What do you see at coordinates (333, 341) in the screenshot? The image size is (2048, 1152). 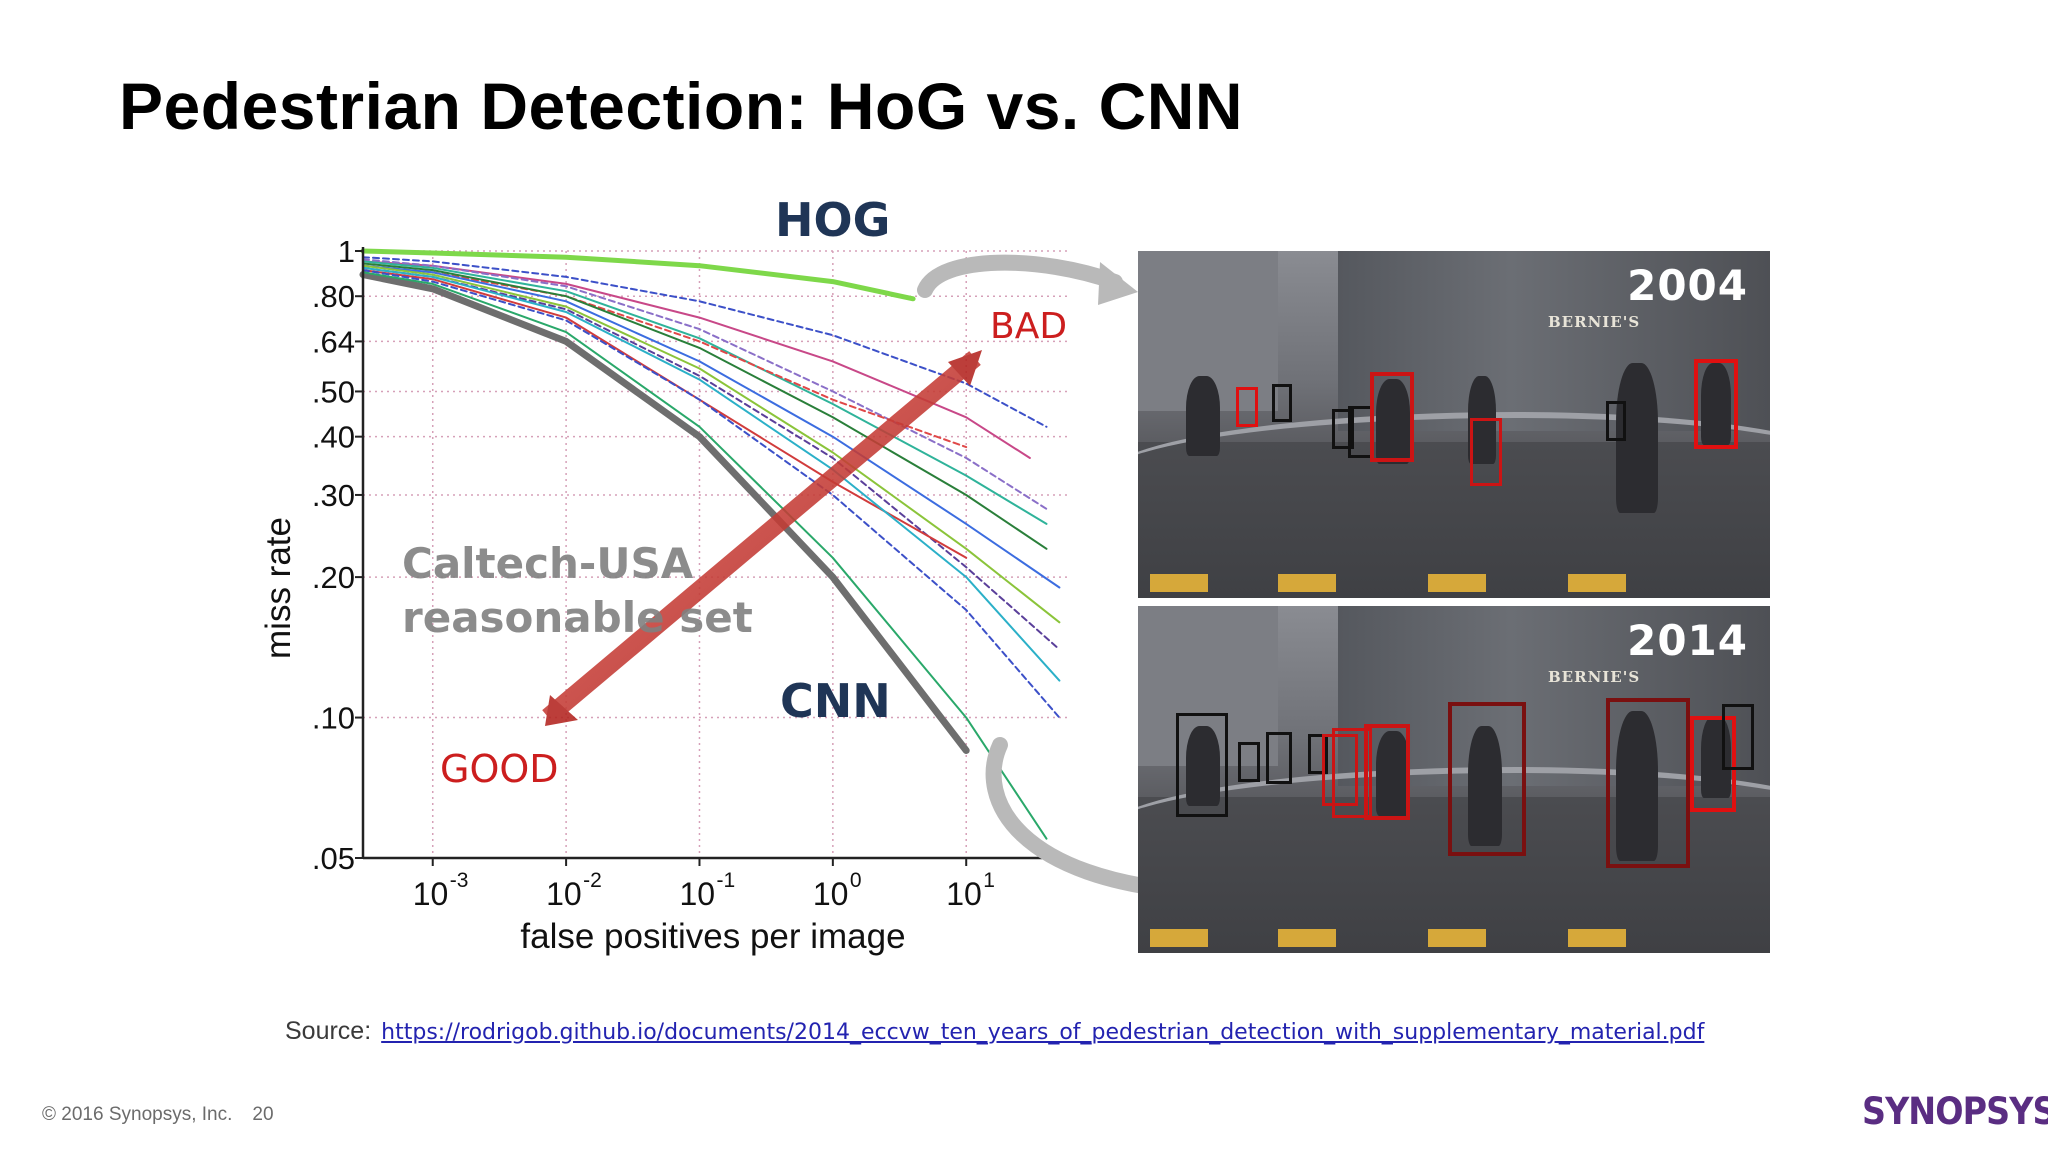 I see `y-tick-label: .64` at bounding box center [333, 341].